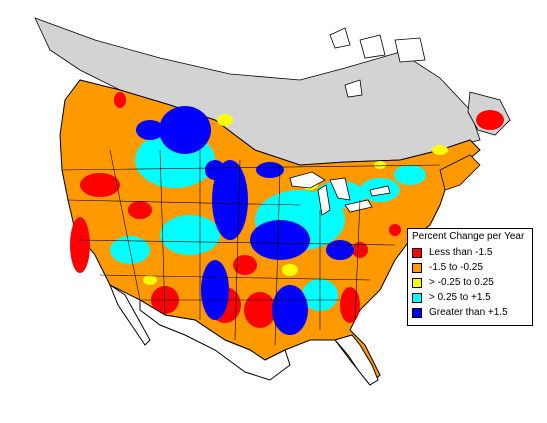 This screenshot has height=423, width=547. Describe the element at coordinates (215, 340) in the screenshot. I see `mexico-outline` at that location.